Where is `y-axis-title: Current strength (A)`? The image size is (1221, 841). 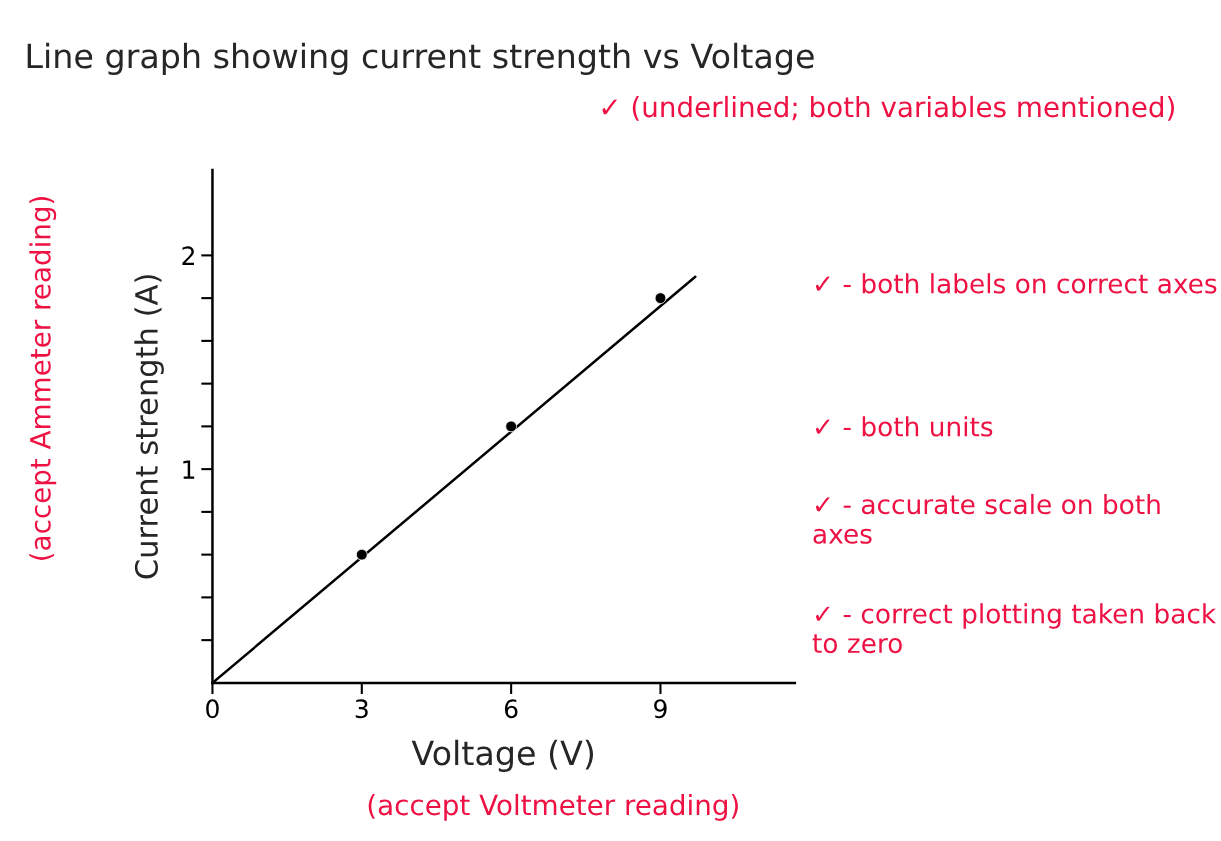 y-axis-title: Current strength (A) is located at coordinates (149, 427).